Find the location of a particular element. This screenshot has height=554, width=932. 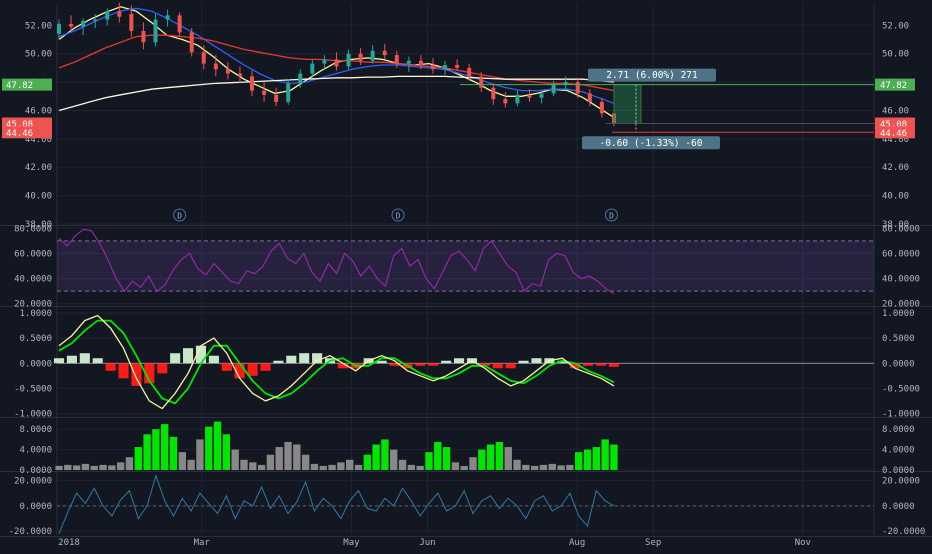

pane-rsi is located at coordinates (465, 261).